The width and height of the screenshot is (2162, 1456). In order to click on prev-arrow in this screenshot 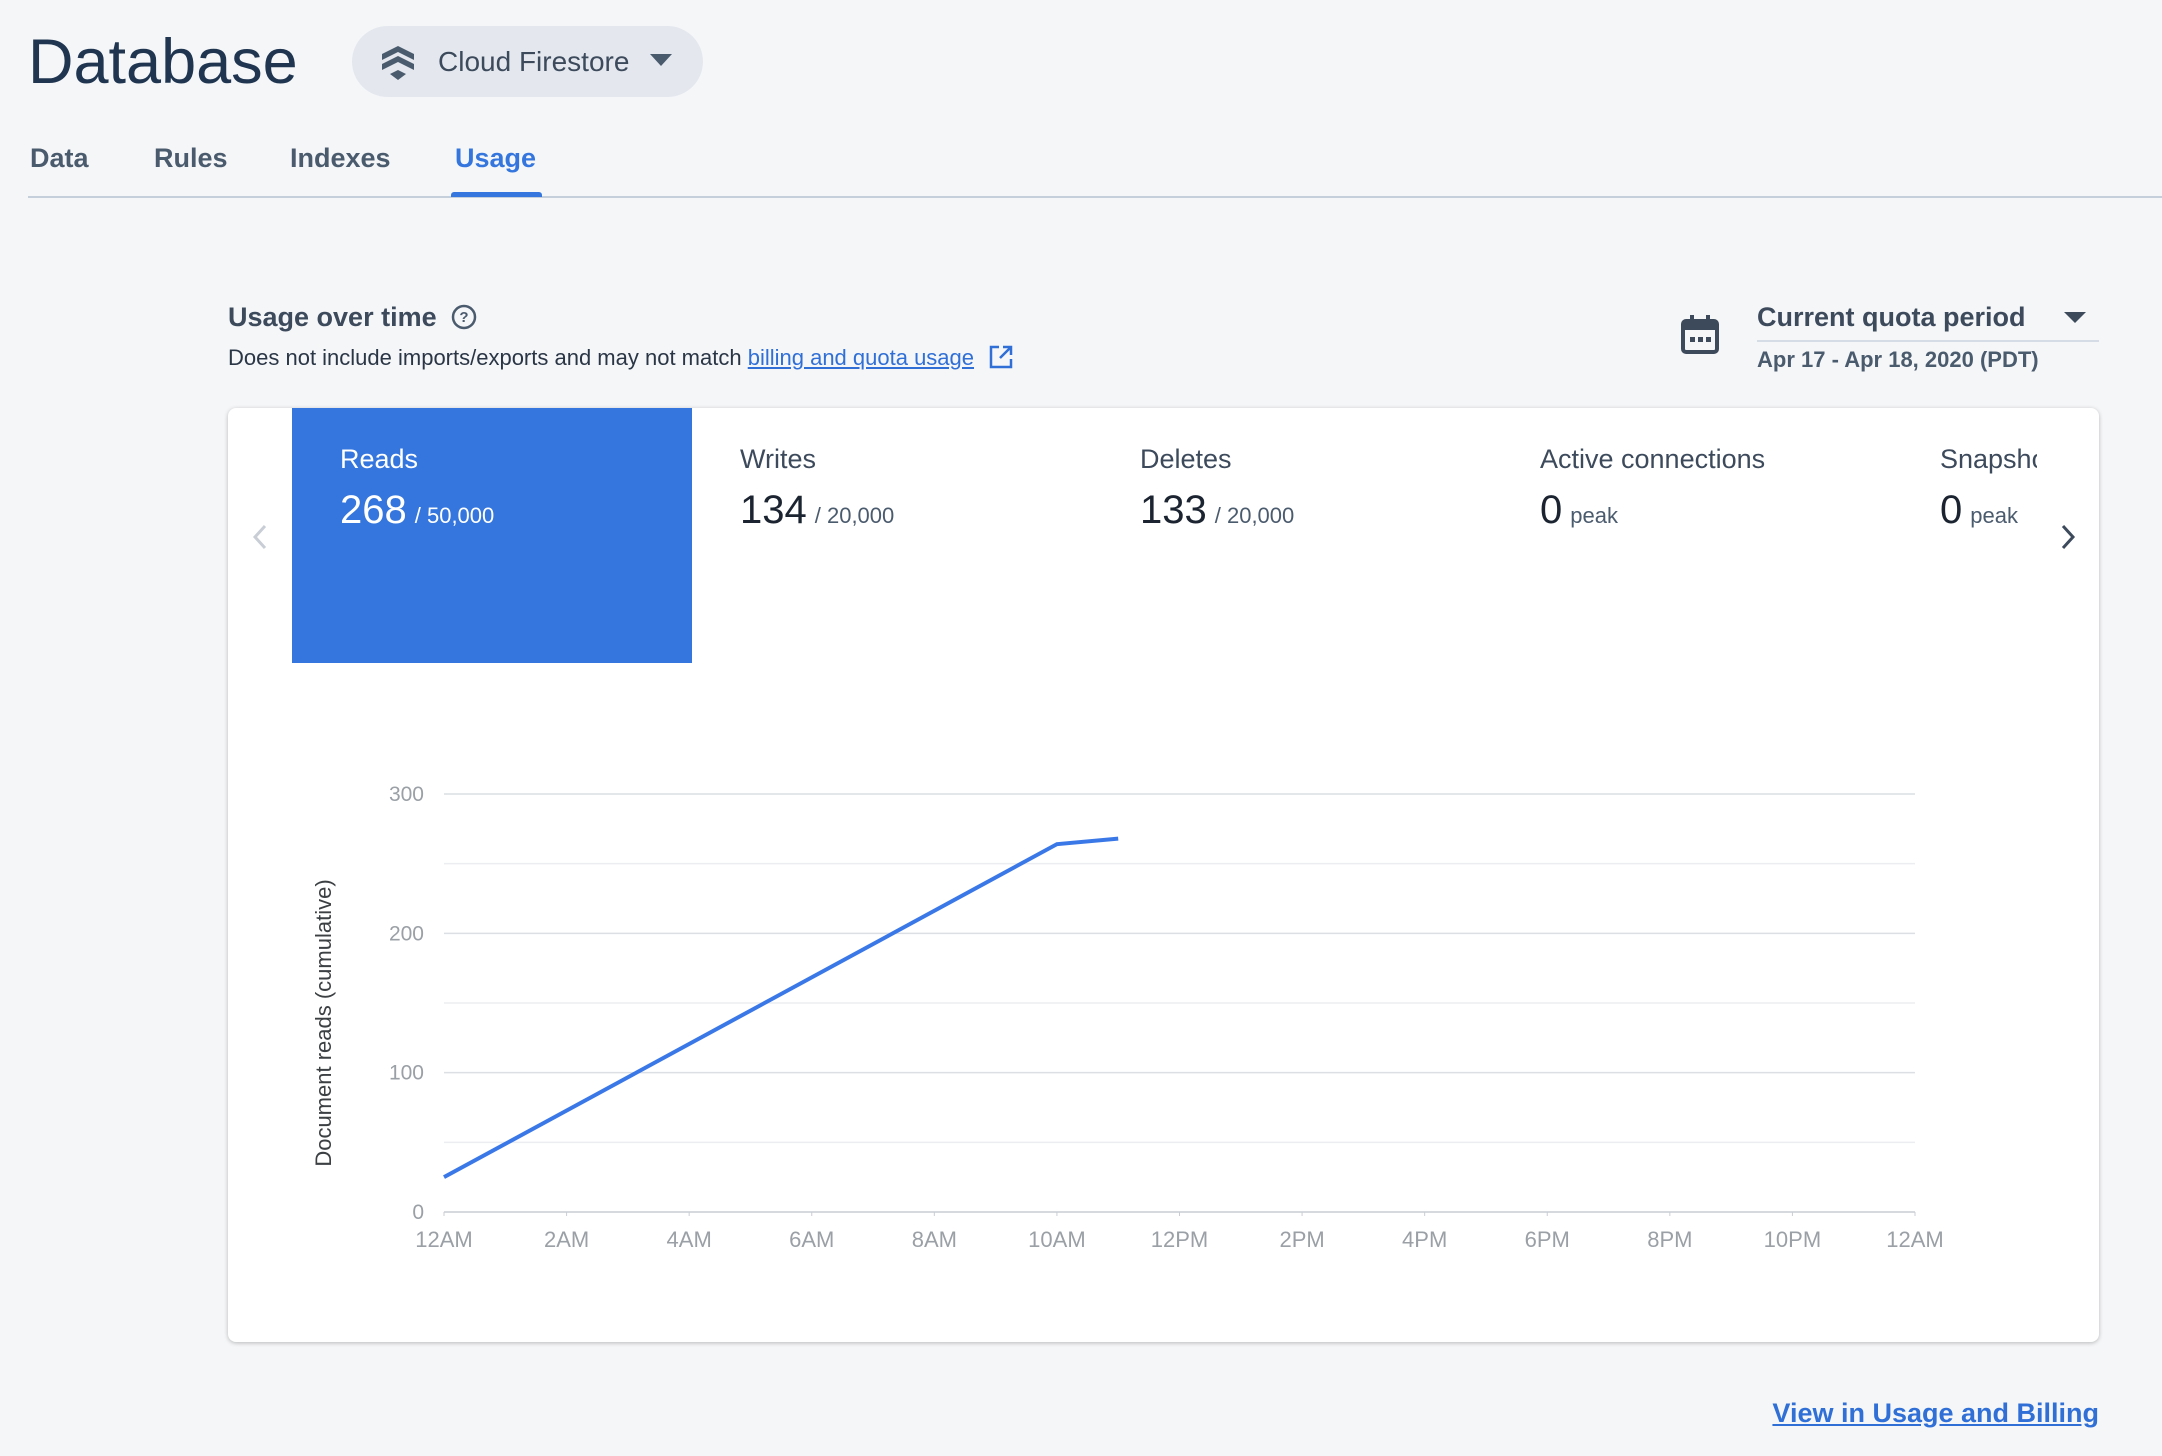, I will do `click(260, 537)`.